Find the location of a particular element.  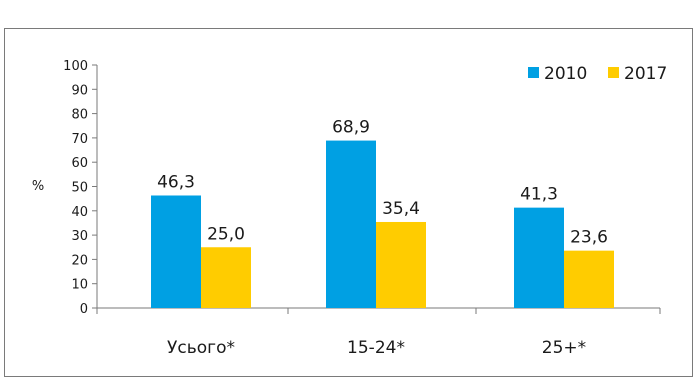

data-label: 41,3 is located at coordinates (539, 195).